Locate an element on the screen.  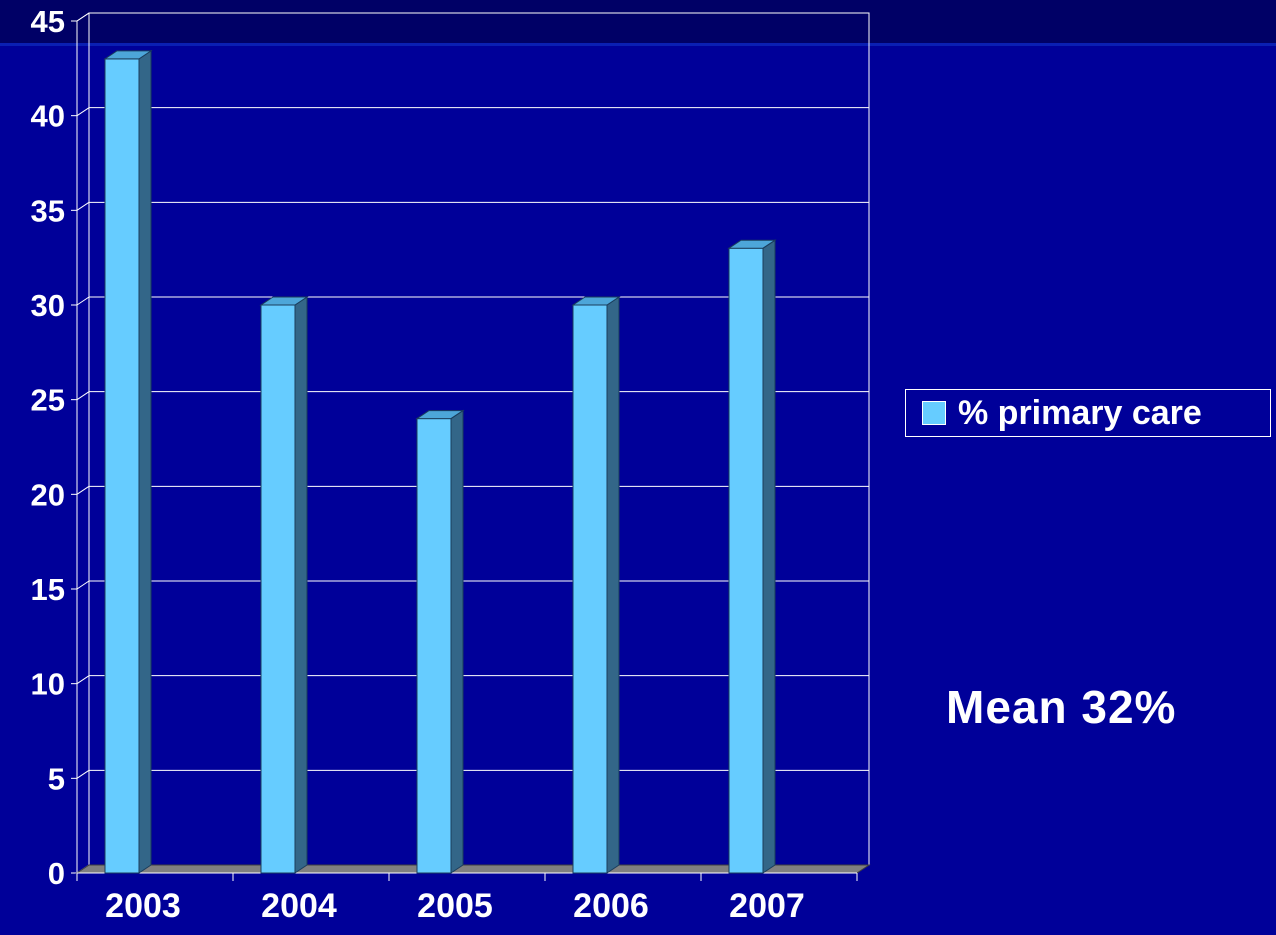
y-tick-label: 45 is located at coordinates (48, 21).